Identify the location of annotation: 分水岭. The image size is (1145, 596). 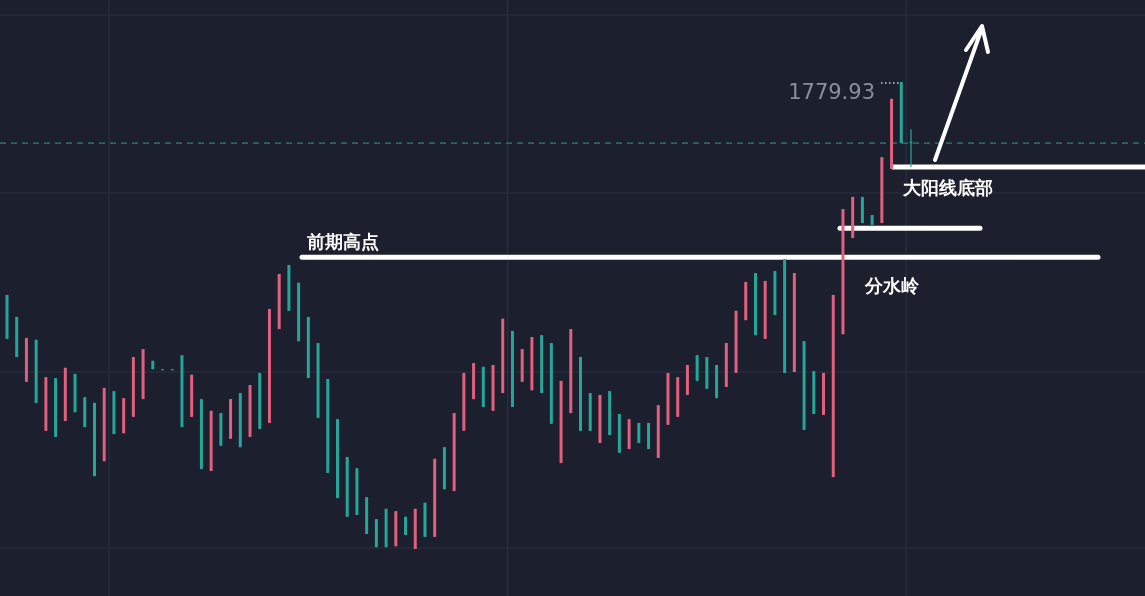
(892, 285).